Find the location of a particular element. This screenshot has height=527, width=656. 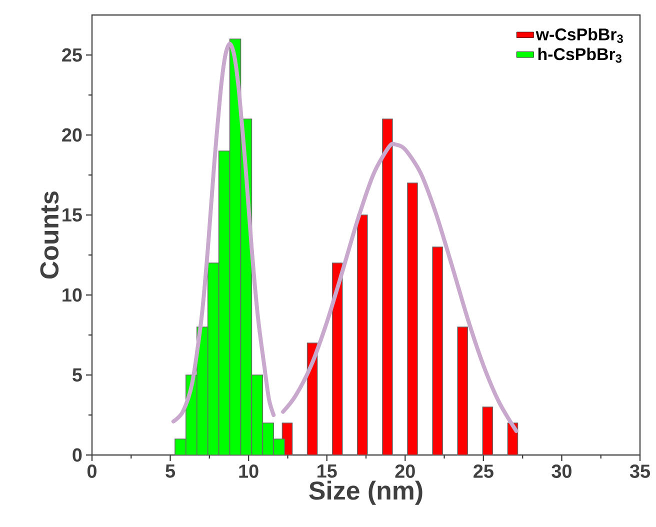

y-tick-label: 20 is located at coordinates (72, 135).